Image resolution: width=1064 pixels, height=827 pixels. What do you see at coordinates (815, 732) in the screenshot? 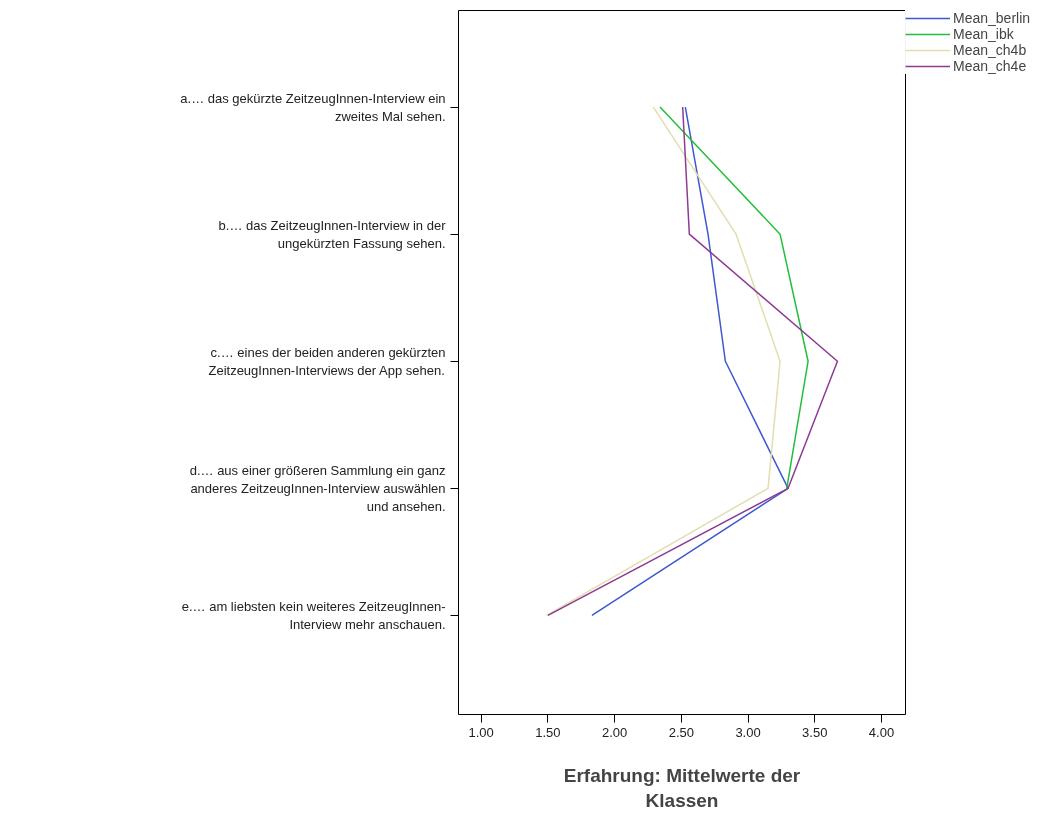
I see `x-tick-label: 3.50` at bounding box center [815, 732].